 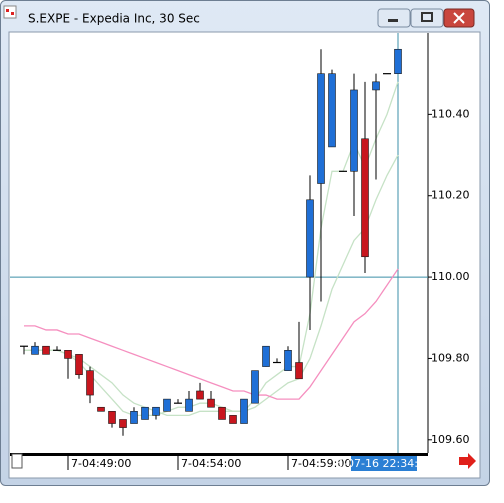 What do you see at coordinates (459, 18) in the screenshot?
I see `close-icon` at bounding box center [459, 18].